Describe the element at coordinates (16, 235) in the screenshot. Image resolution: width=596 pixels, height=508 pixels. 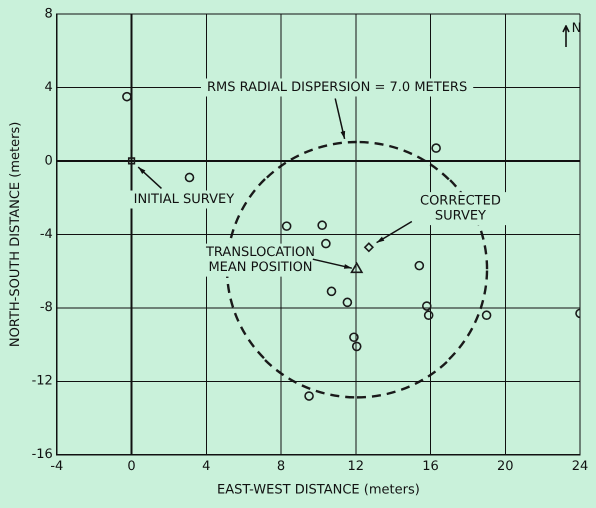
I see `y-axis-title: NORTH-SOUTH DISTANCE (meters)` at that location.